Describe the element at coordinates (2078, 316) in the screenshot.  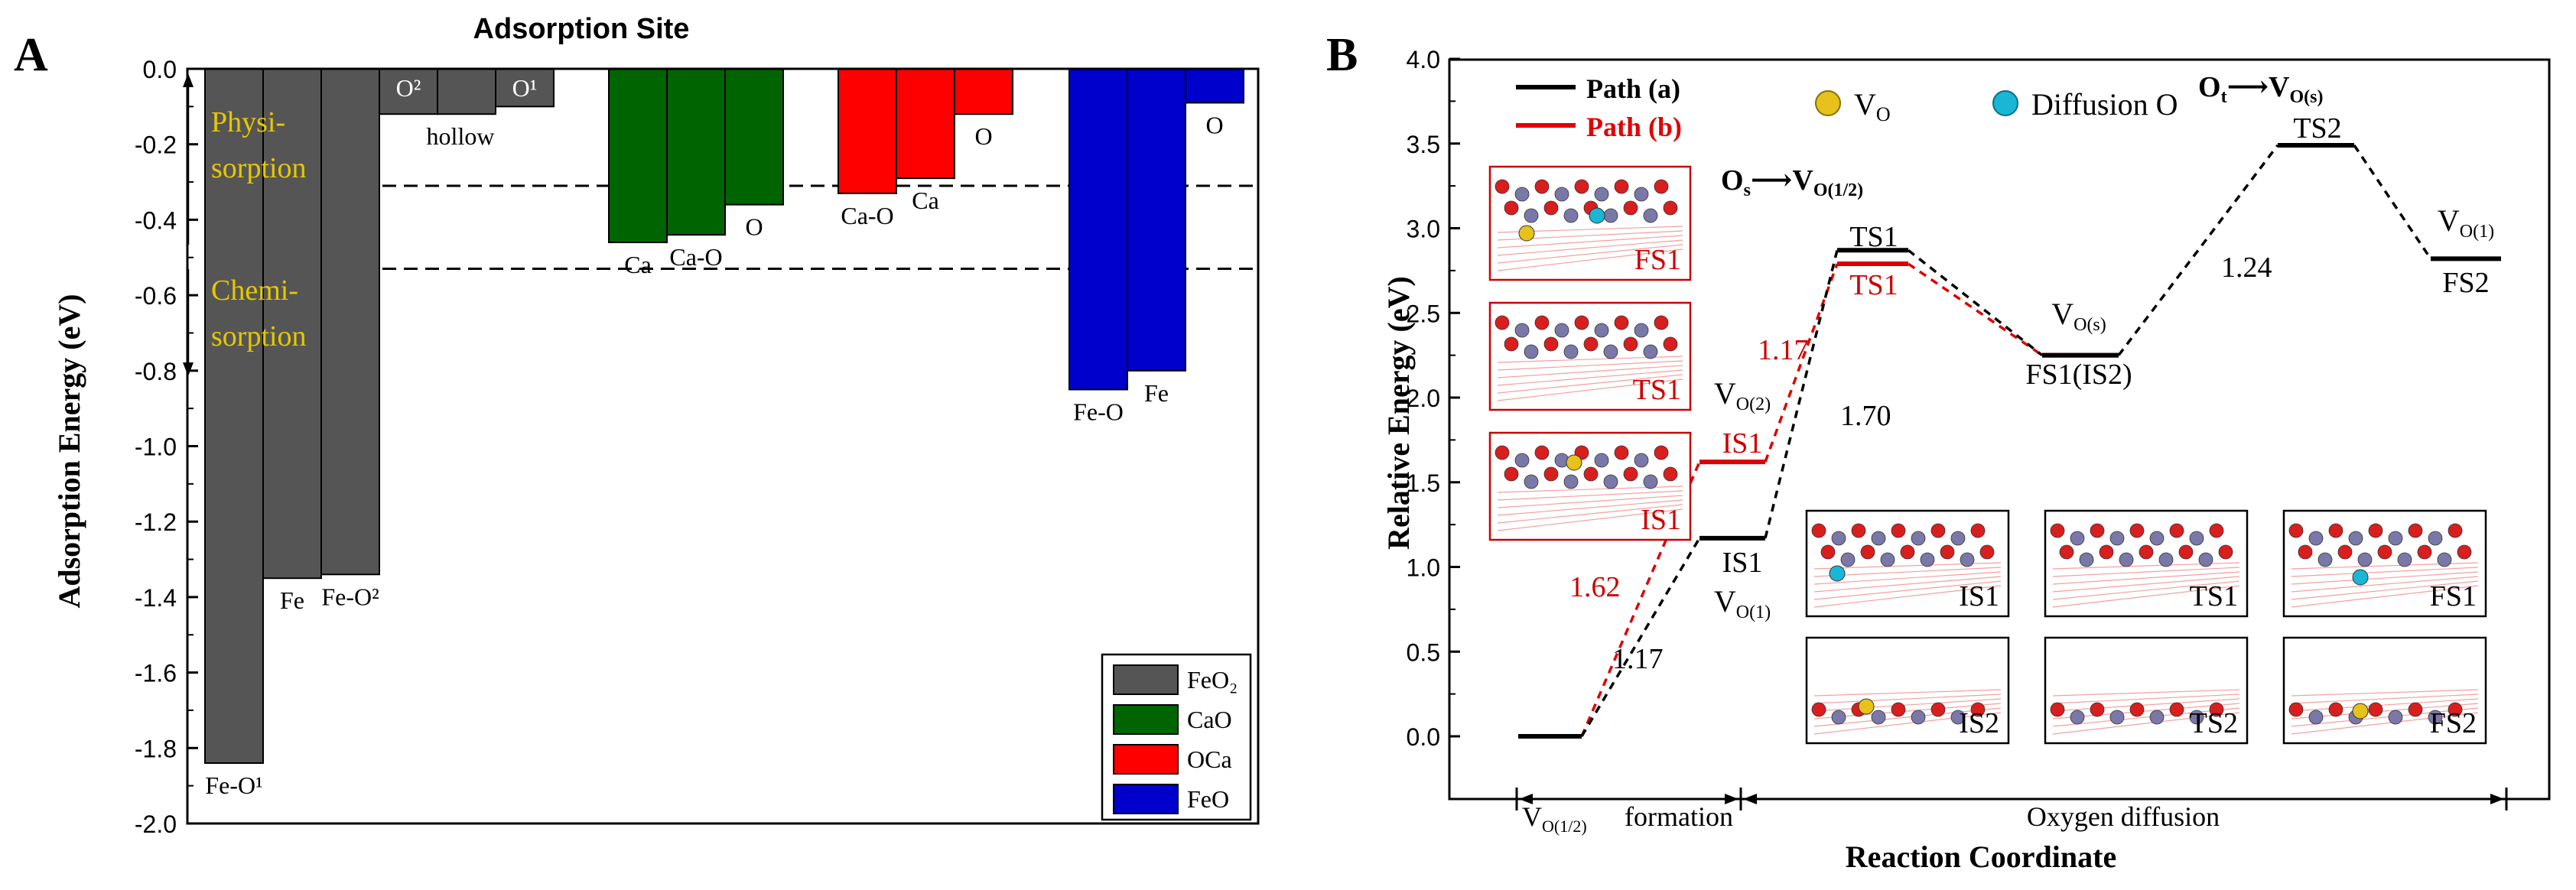
I see `label-vos: VO(s)` at that location.